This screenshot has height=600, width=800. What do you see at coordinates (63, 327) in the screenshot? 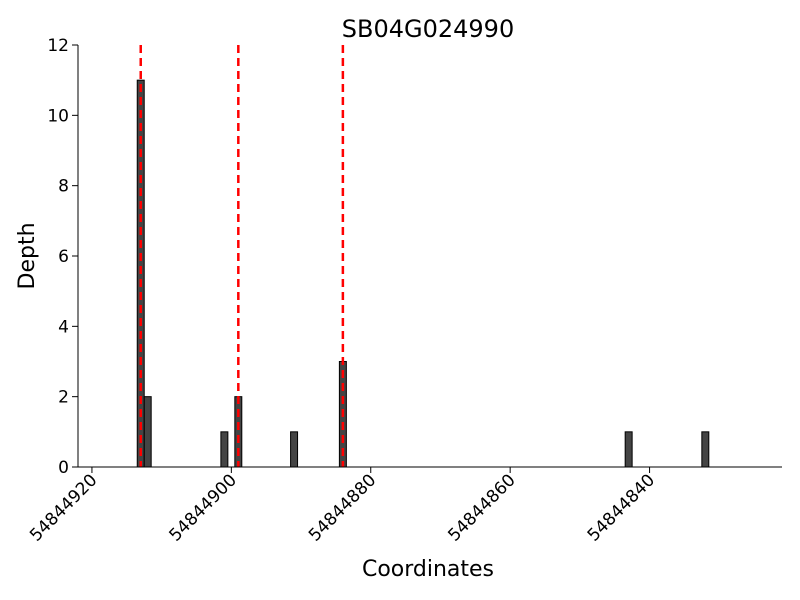
I see `y-tick-label: 4` at bounding box center [63, 327].